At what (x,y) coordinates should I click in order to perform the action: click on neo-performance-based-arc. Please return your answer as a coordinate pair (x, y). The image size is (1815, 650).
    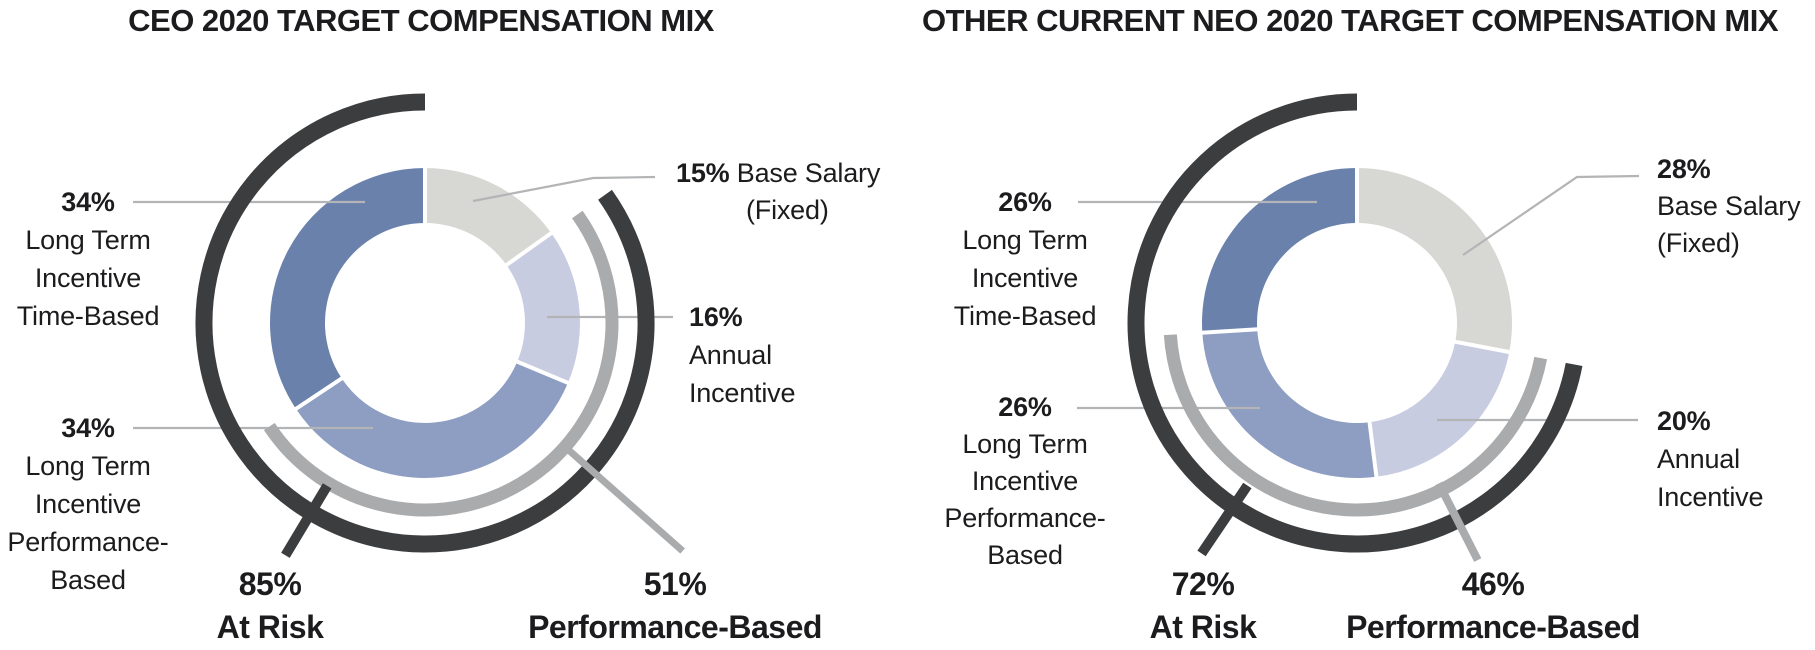
    Looking at the image, I should click on (1355, 425).